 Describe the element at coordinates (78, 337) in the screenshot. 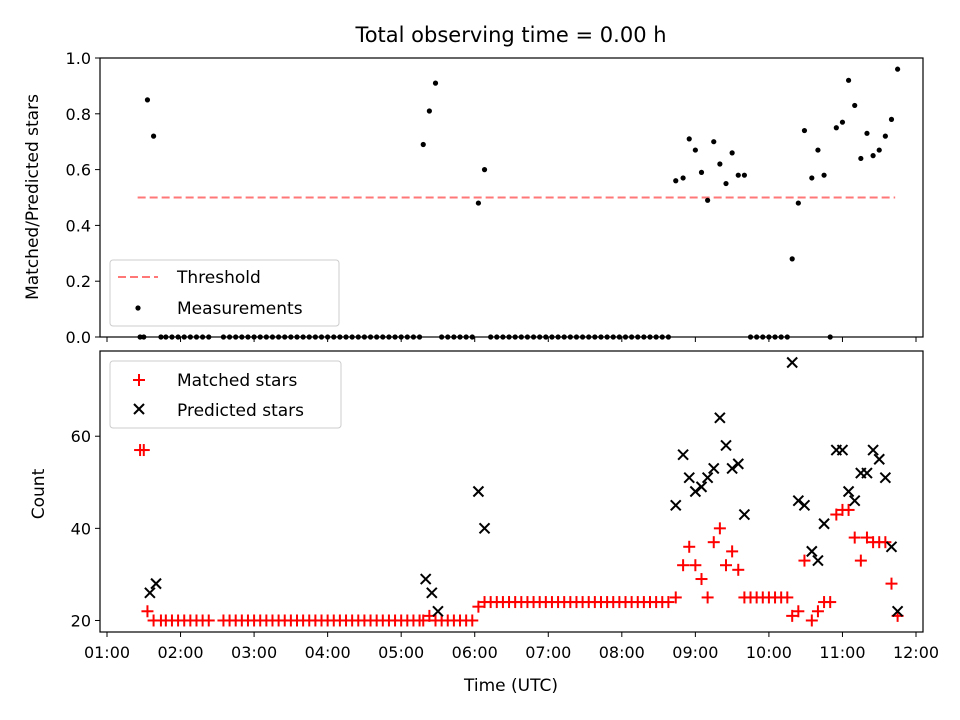

I see `top-y-tick-label: 0.0` at that location.